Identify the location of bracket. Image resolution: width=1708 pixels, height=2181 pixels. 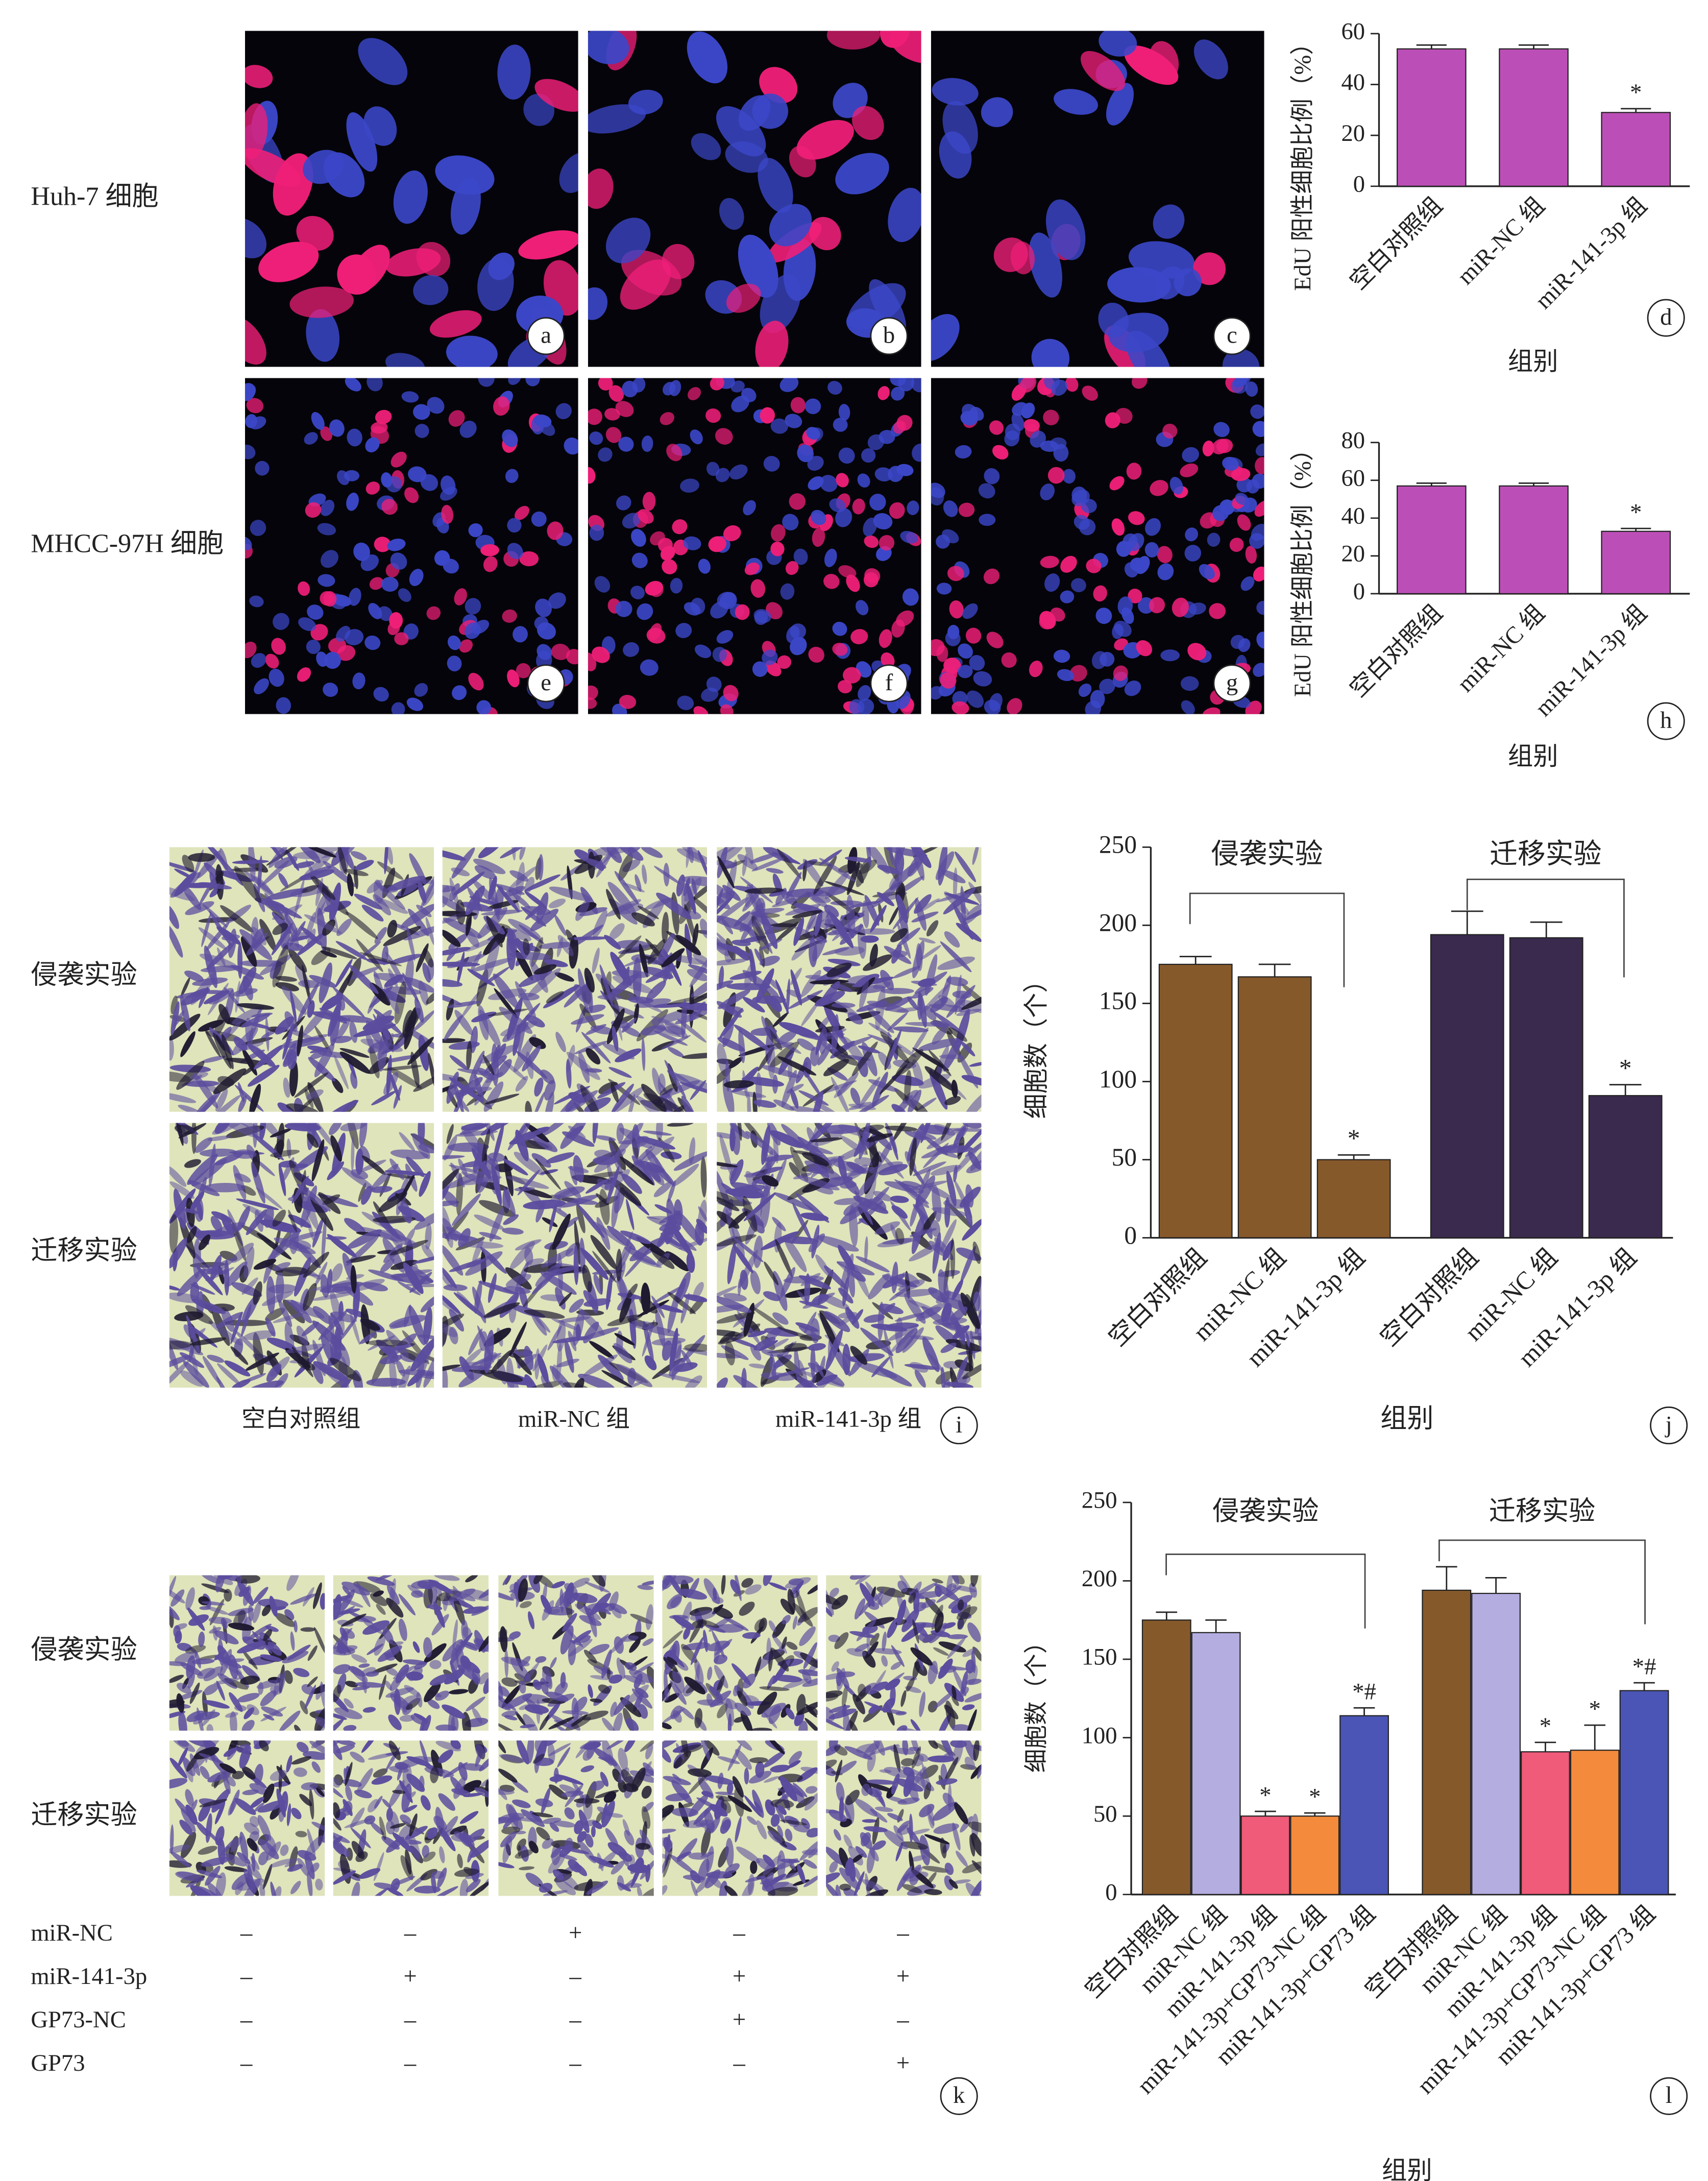
(1545, 928).